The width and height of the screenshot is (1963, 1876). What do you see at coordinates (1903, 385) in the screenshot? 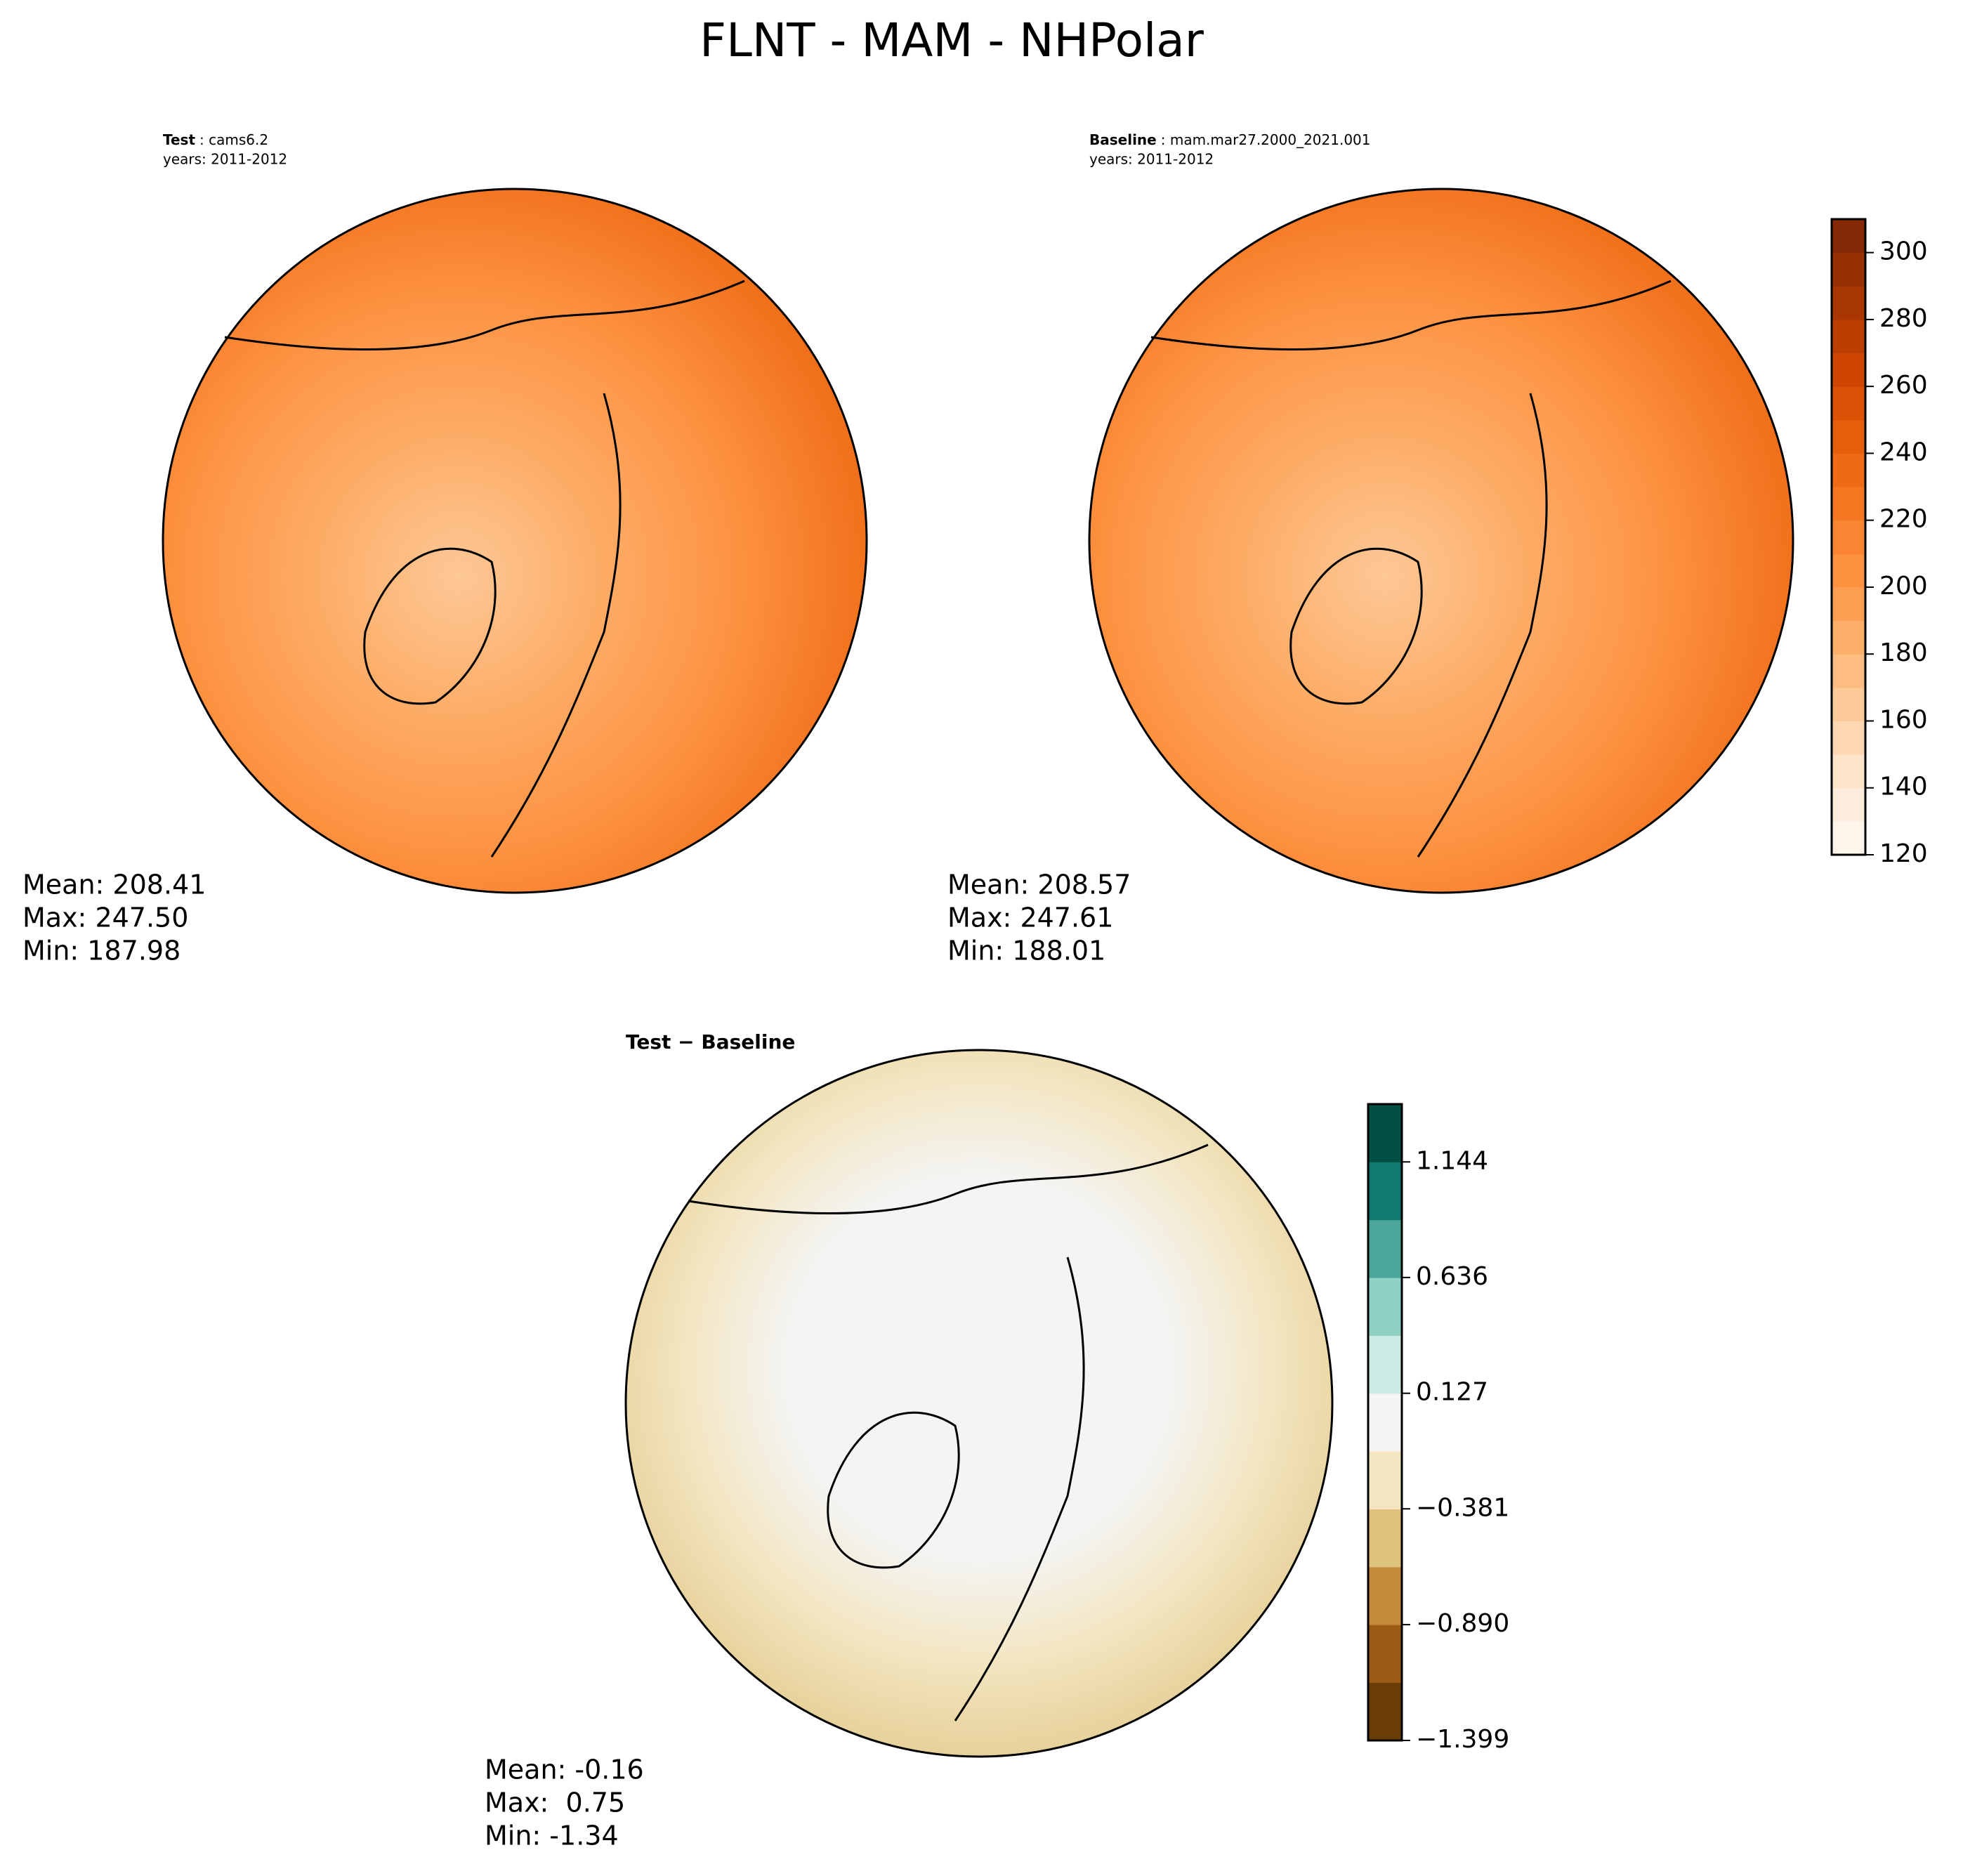
I see `colorbar-tick-label: 260` at bounding box center [1903, 385].